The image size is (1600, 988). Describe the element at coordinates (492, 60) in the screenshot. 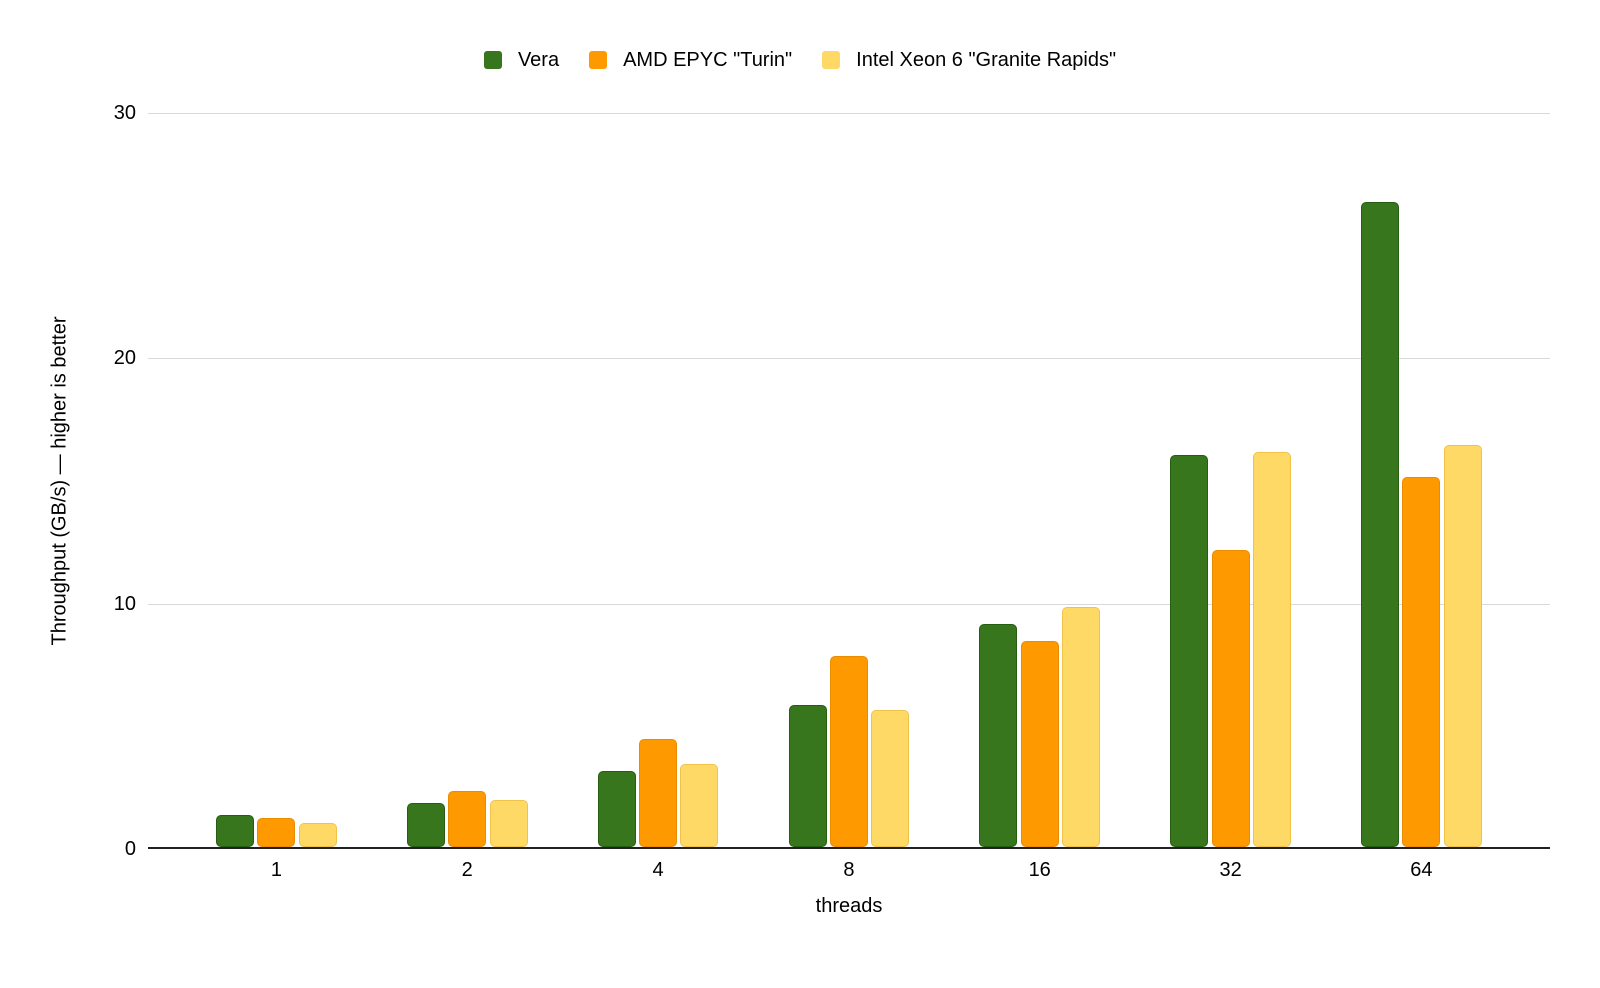

I see `legend-swatch-vera` at that location.